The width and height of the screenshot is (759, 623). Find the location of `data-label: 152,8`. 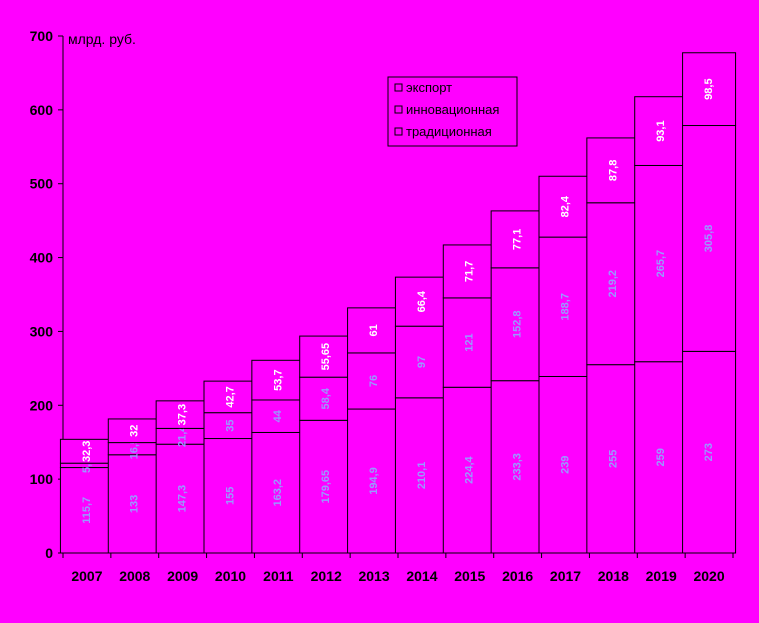

data-label: 152,8 is located at coordinates (518, 324).